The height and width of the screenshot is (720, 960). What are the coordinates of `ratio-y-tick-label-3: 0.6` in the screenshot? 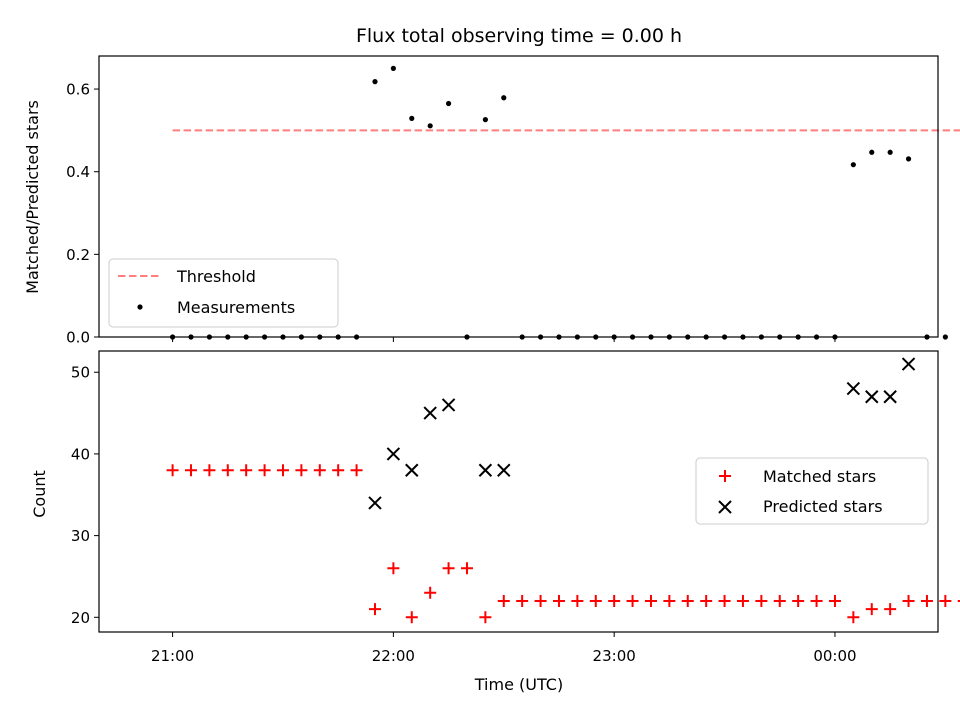 It's located at (78, 90).